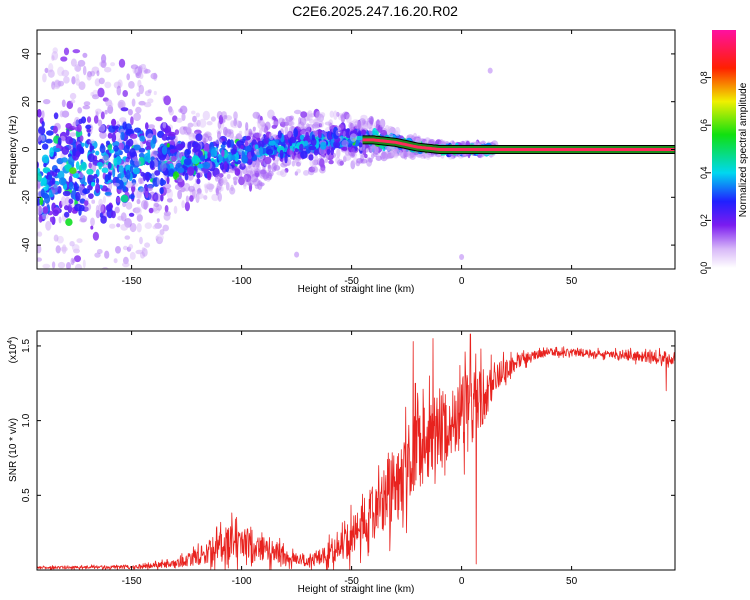 The image size is (750, 600). Describe the element at coordinates (743, 149) in the screenshot. I see `colorbar-label: Normalized spectral amplitude` at that location.